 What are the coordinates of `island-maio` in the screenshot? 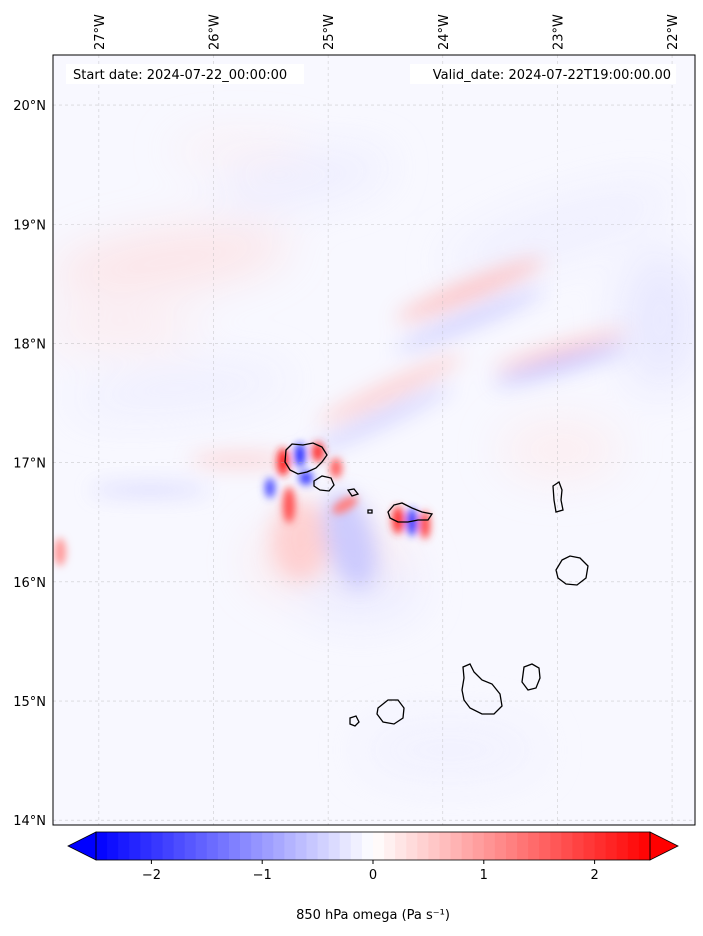 It's located at (531, 677).